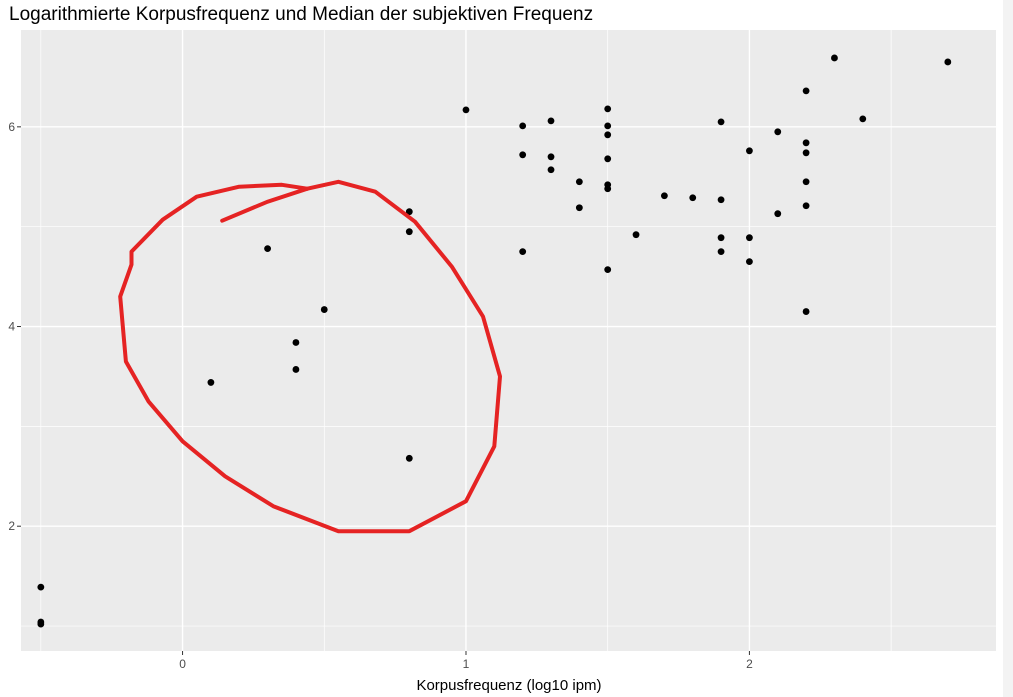 The width and height of the screenshot is (1013, 697). What do you see at coordinates (466, 664) in the screenshot?
I see `x-tick-label: 1` at bounding box center [466, 664].